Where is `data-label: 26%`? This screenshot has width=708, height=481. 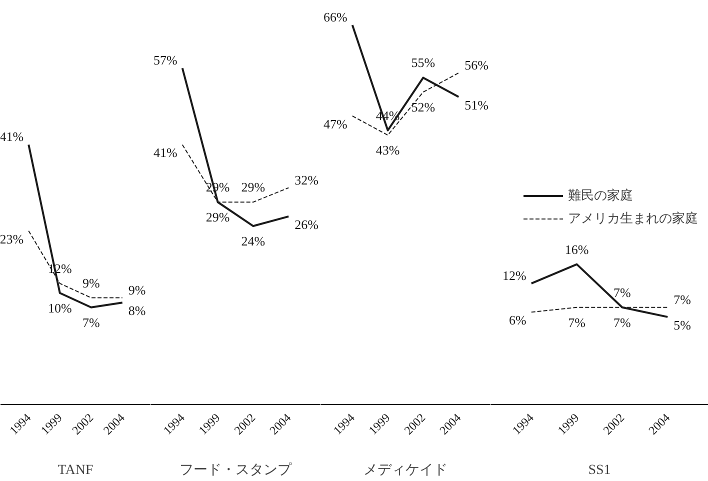 data-label: 26% is located at coordinates (306, 224).